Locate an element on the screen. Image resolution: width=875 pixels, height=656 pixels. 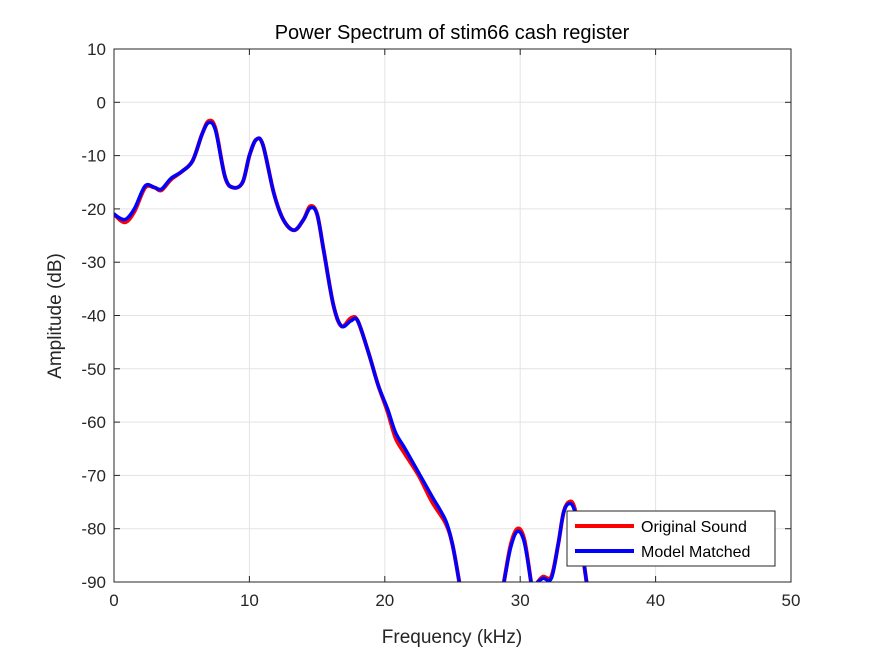
legend-box is located at coordinates (671, 538).